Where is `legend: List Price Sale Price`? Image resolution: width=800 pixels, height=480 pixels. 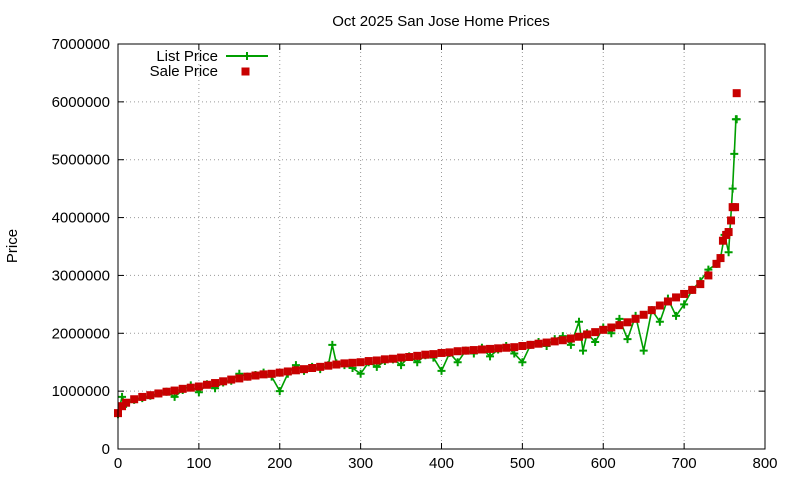 legend: List Price Sale Price is located at coordinates (209, 64).